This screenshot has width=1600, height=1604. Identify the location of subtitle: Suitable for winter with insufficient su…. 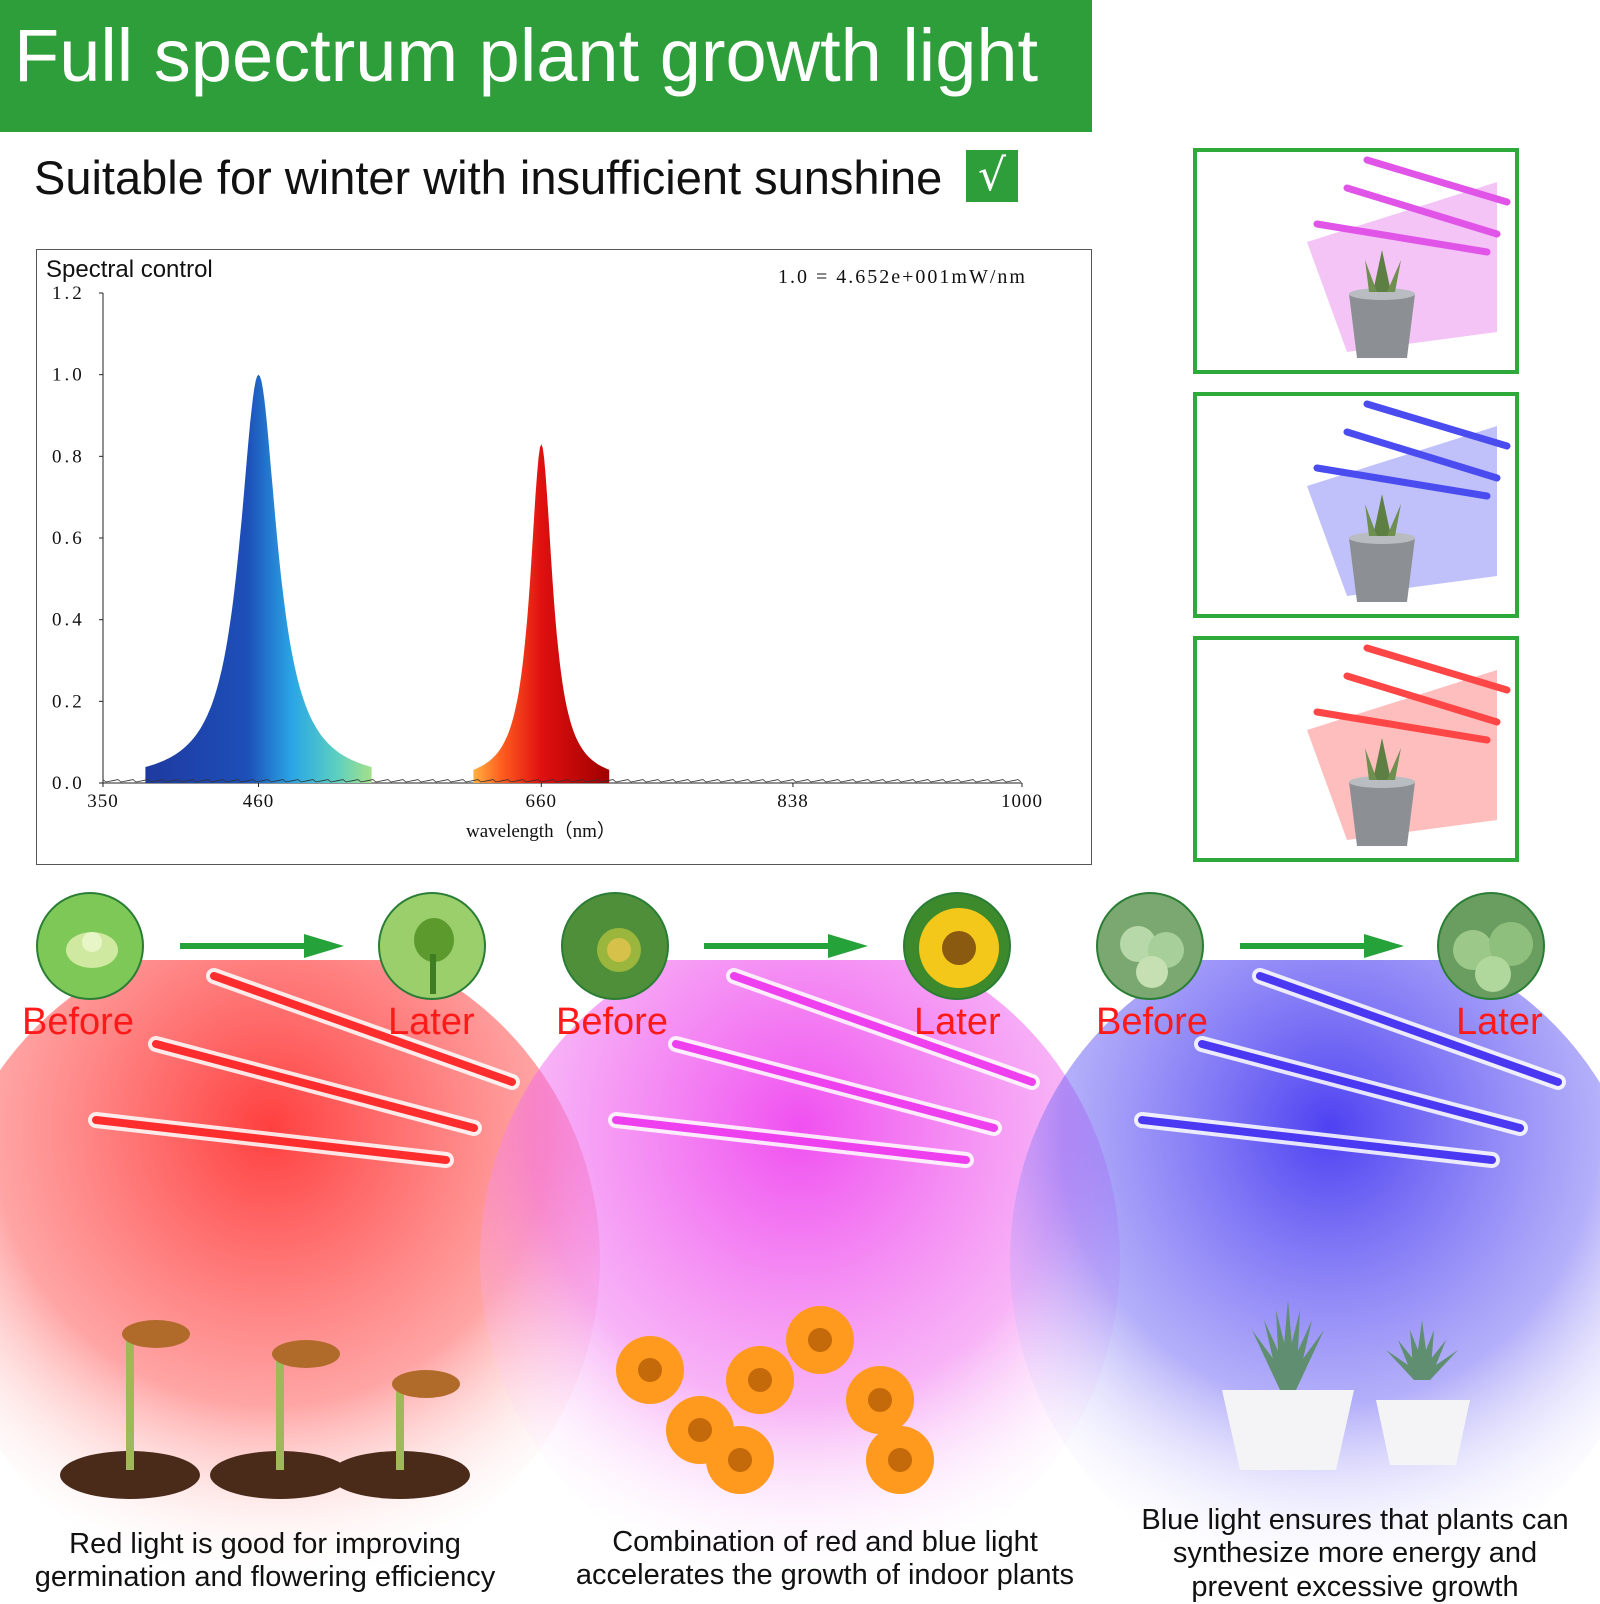
(488, 177).